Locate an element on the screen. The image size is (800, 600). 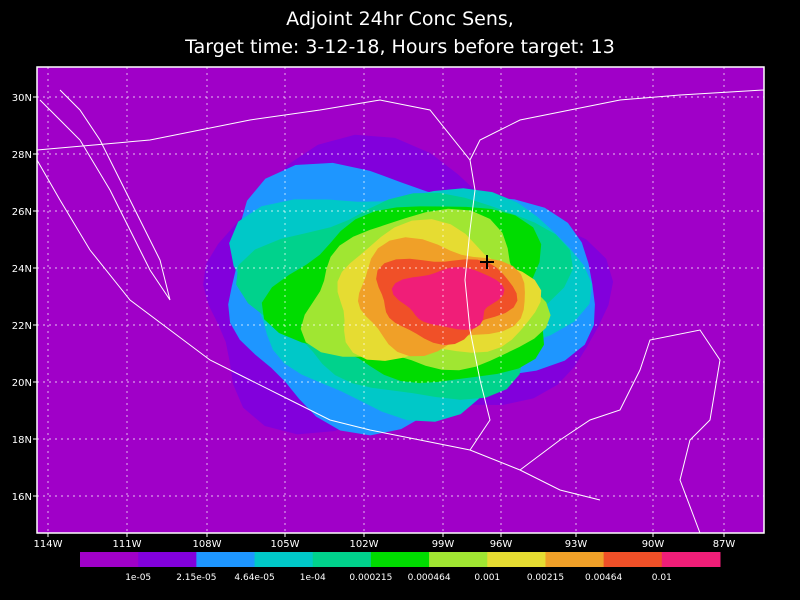
lon-label: 90W is located at coordinates (653, 544).